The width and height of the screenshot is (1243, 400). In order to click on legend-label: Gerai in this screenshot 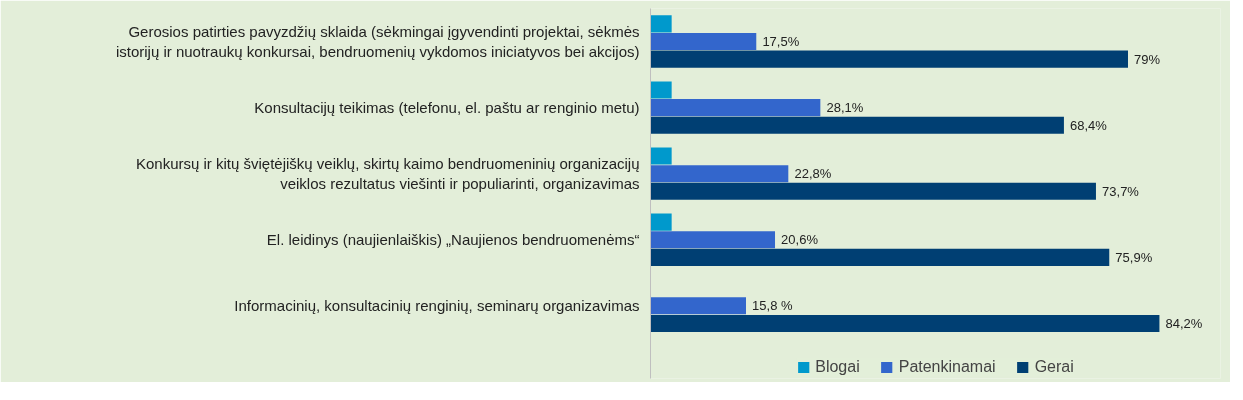, I will do `click(1054, 367)`.